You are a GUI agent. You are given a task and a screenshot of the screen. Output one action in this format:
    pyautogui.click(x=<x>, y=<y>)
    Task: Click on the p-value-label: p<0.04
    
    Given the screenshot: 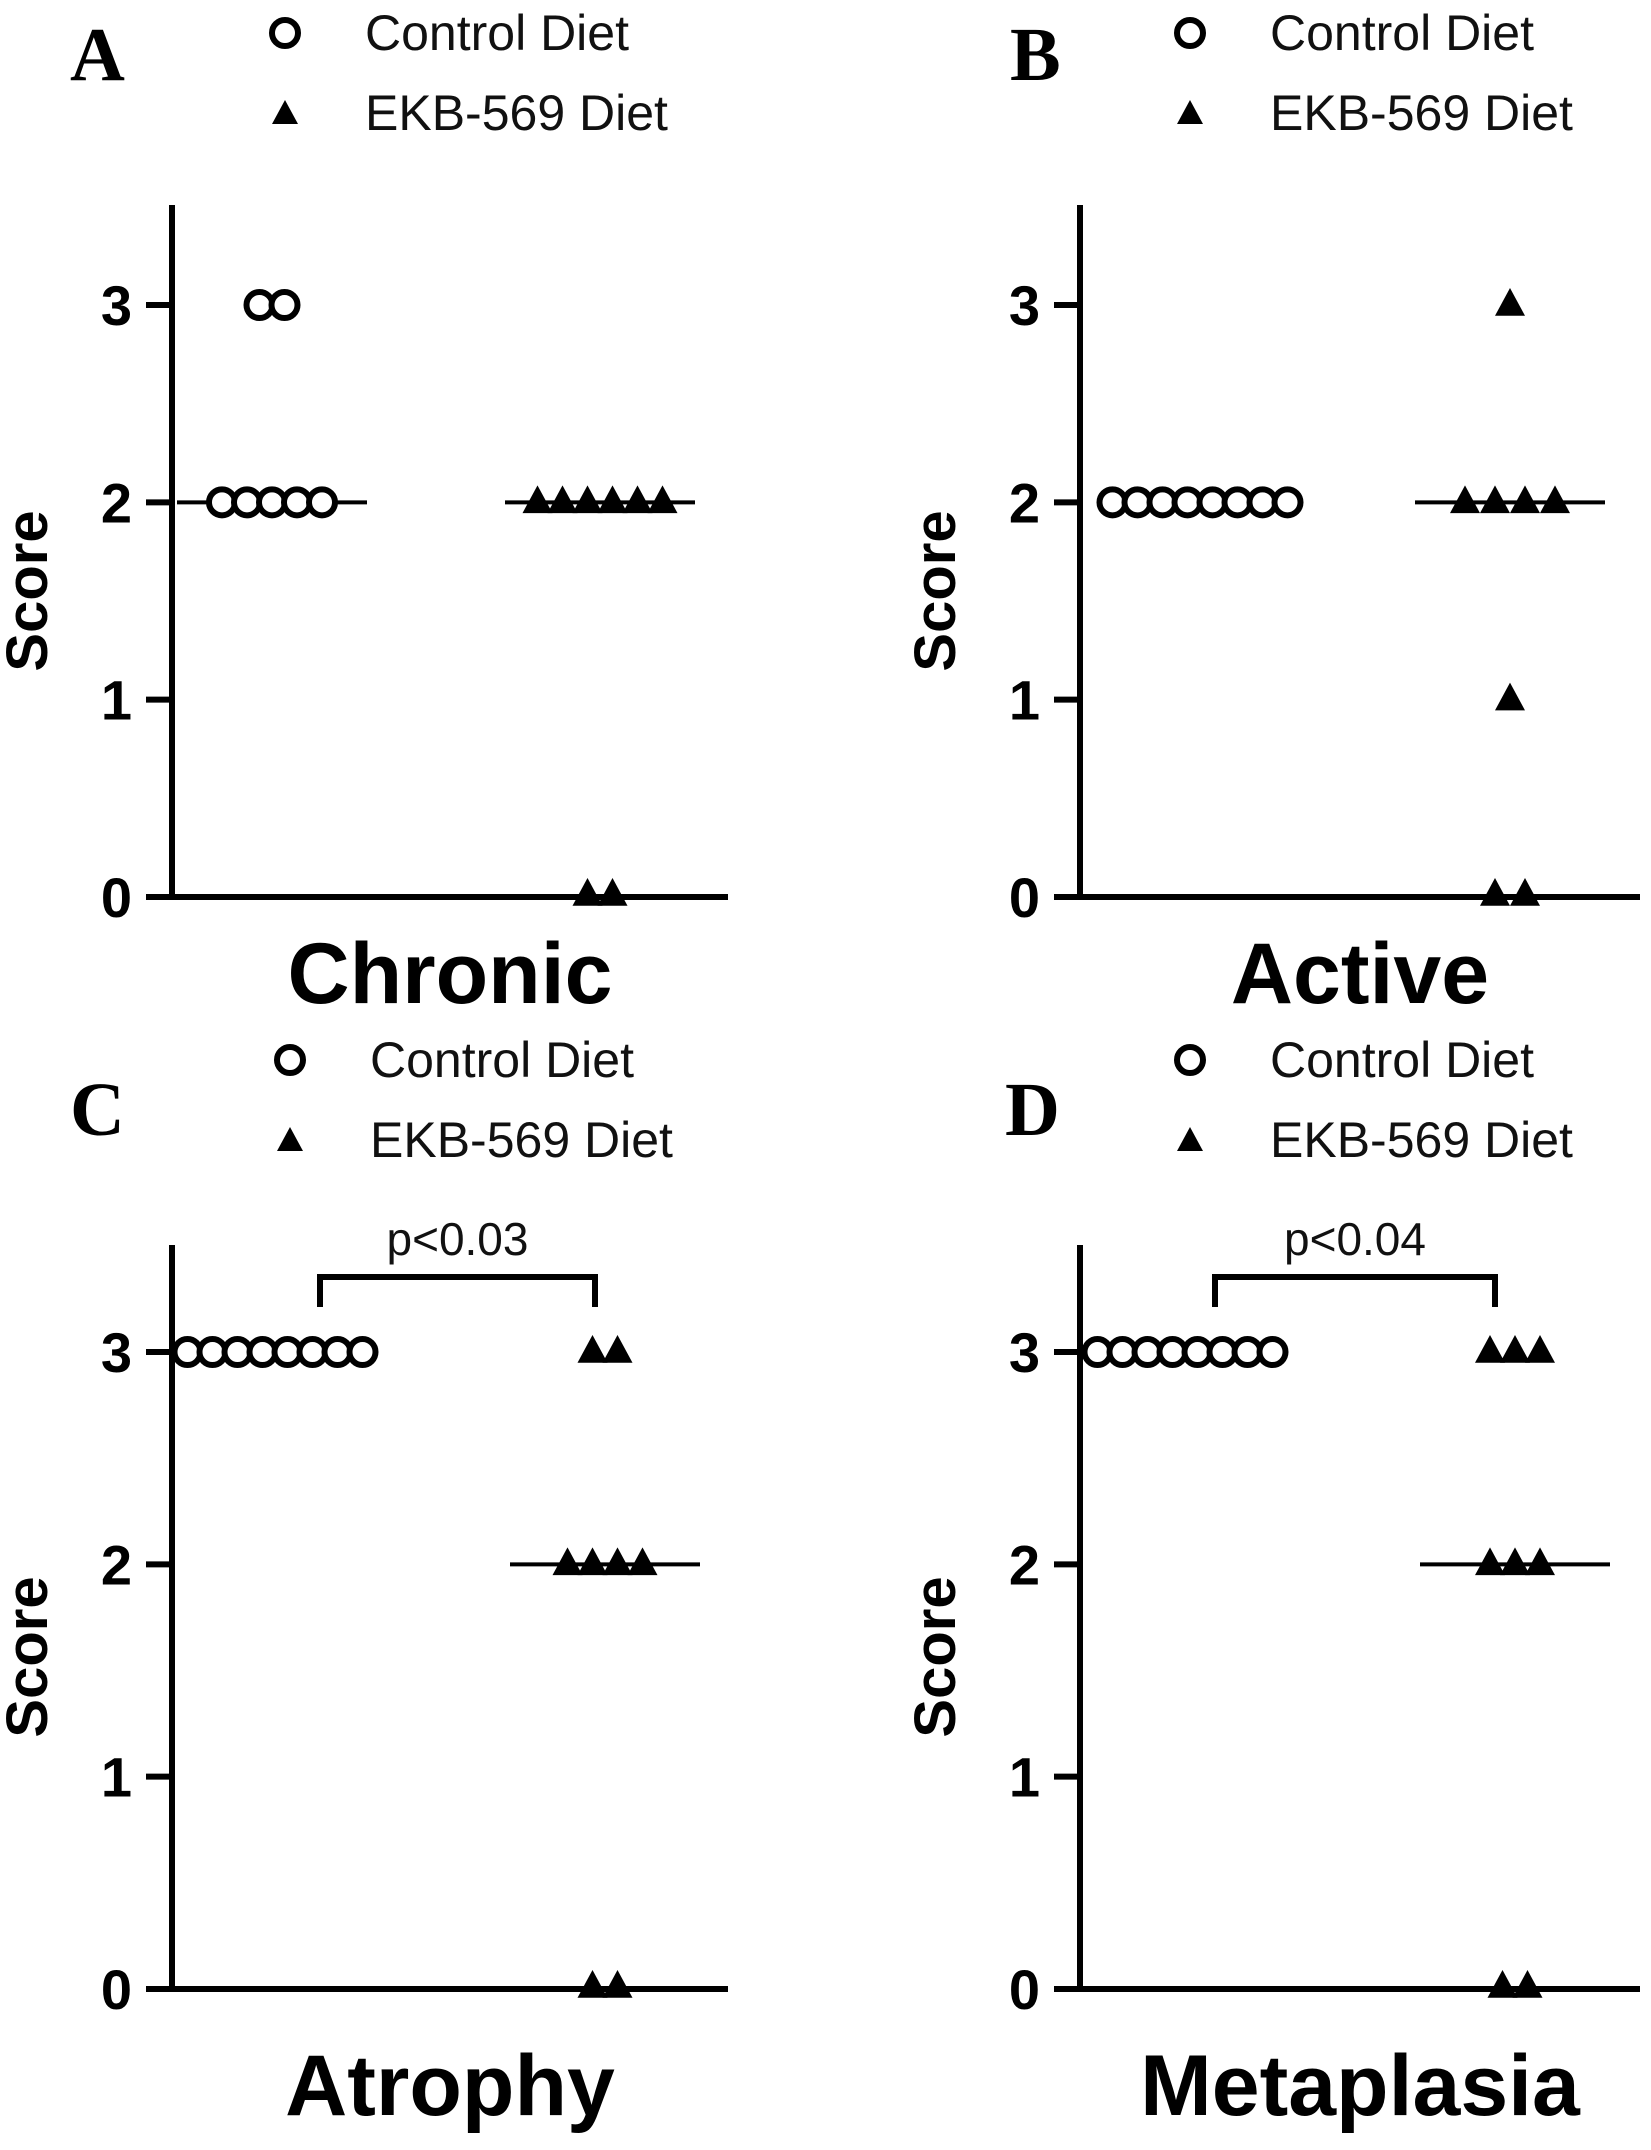 What is the action you would take?
    pyautogui.click(x=1355, y=1239)
    